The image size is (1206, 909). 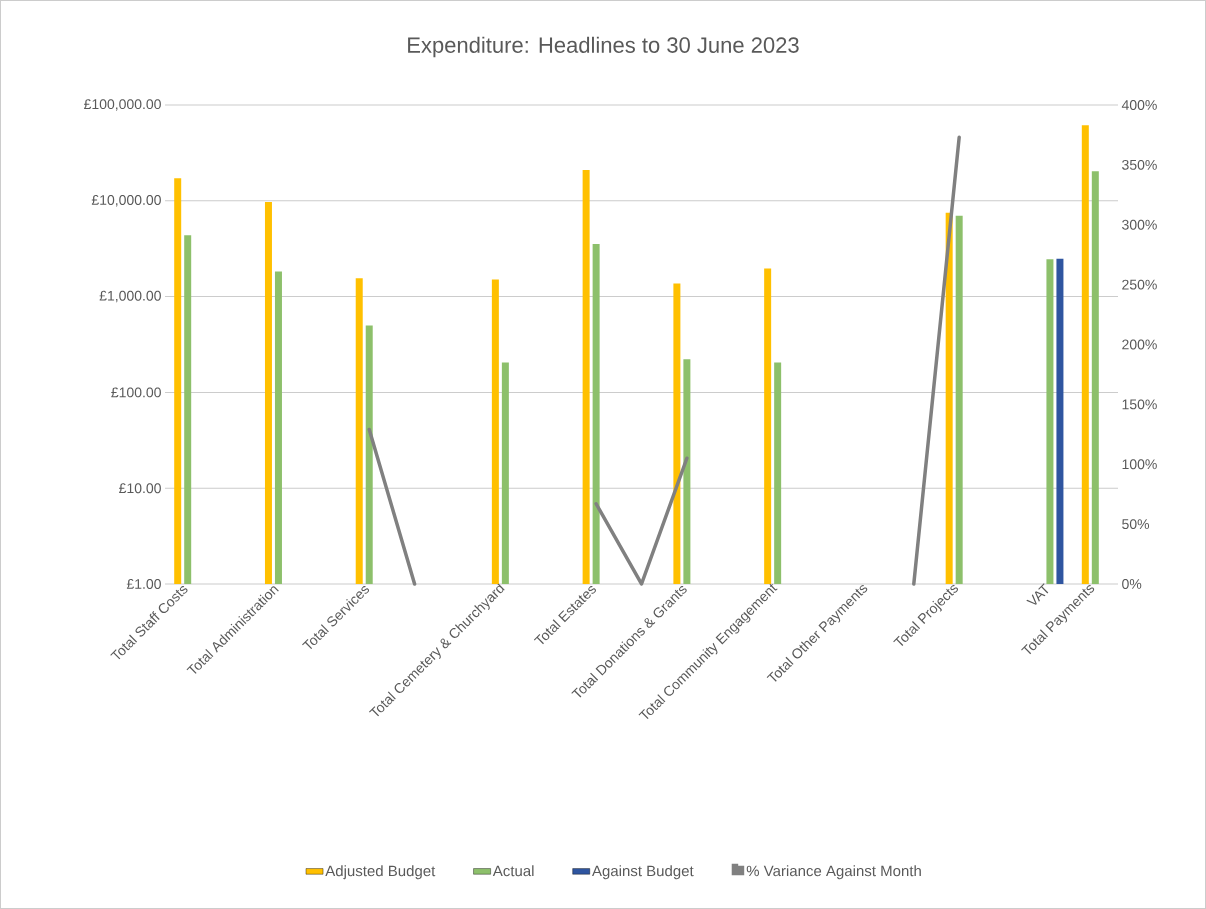 I want to click on y2-tick-label: 250%, so click(x=1139, y=284).